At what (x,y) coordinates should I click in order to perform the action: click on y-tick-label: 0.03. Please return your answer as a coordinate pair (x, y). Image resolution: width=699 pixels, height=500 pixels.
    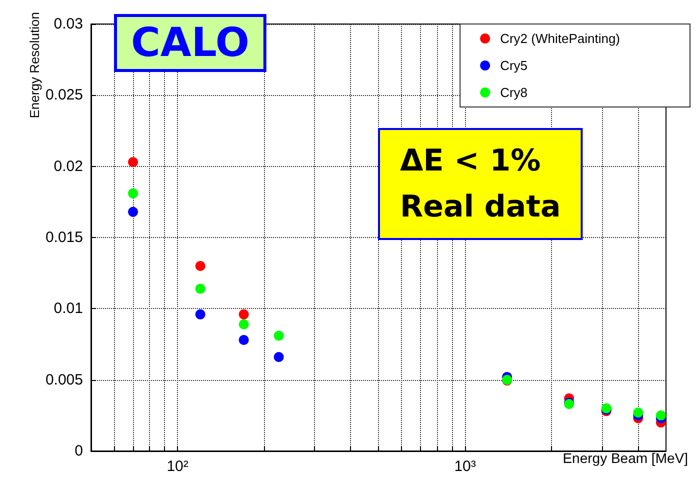
    Looking at the image, I should click on (68, 24).